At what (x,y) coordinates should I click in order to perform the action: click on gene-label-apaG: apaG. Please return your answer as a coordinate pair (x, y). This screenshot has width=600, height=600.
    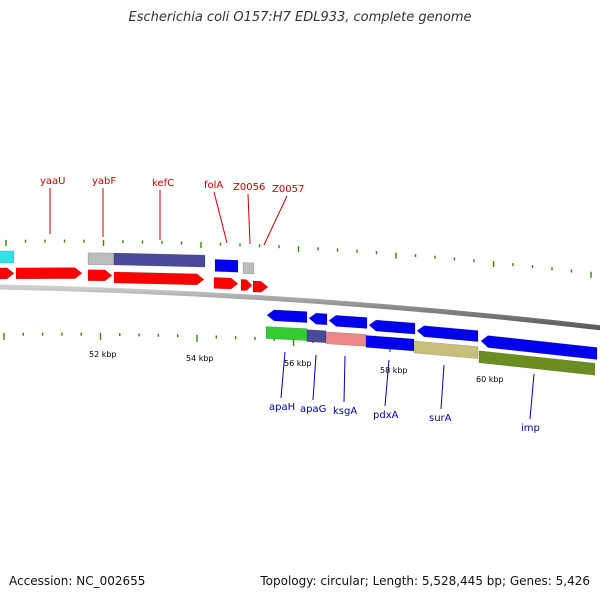
    Looking at the image, I should click on (313, 409).